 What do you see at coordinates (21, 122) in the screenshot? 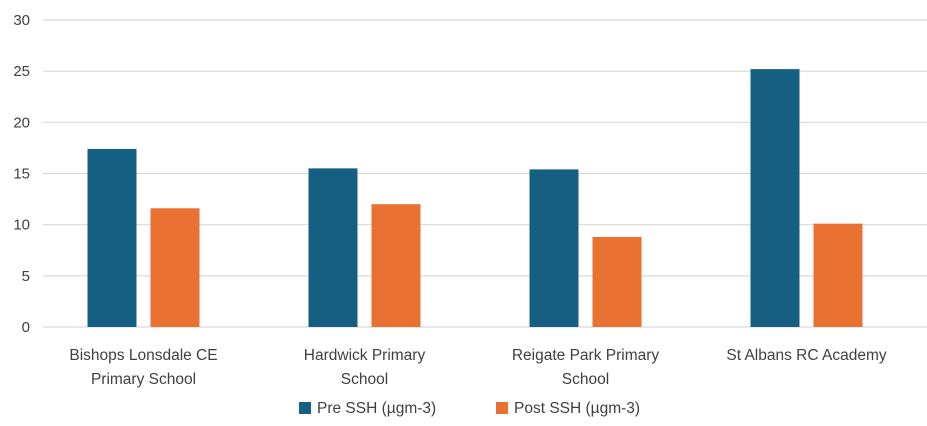
I see `y-tick-label: 20` at bounding box center [21, 122].